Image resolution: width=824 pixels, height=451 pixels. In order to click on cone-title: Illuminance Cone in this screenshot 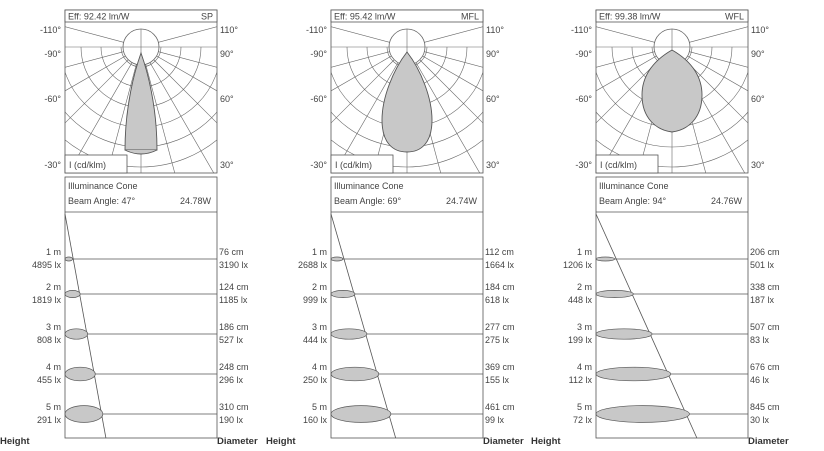, I will do `click(369, 186)`.